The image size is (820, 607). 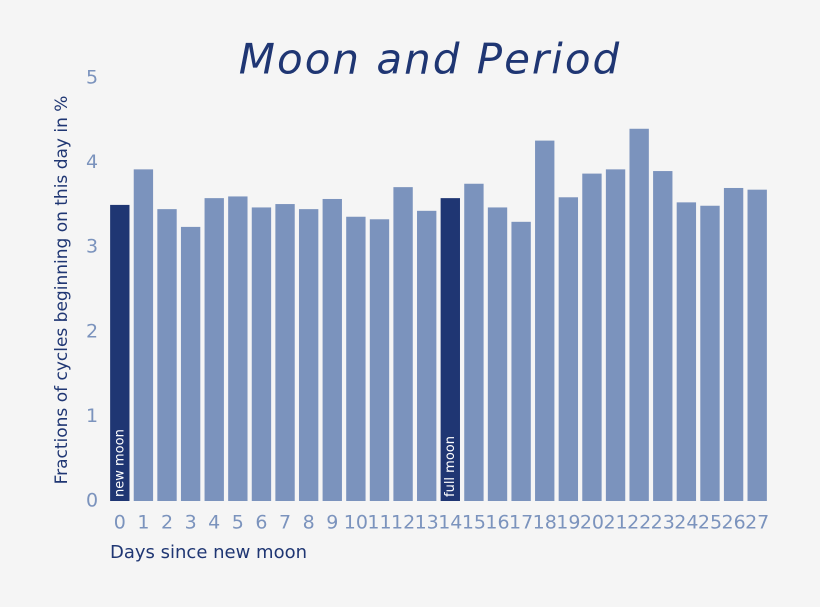 What do you see at coordinates (92, 331) in the screenshot?
I see `y-tick-label: 2` at bounding box center [92, 331].